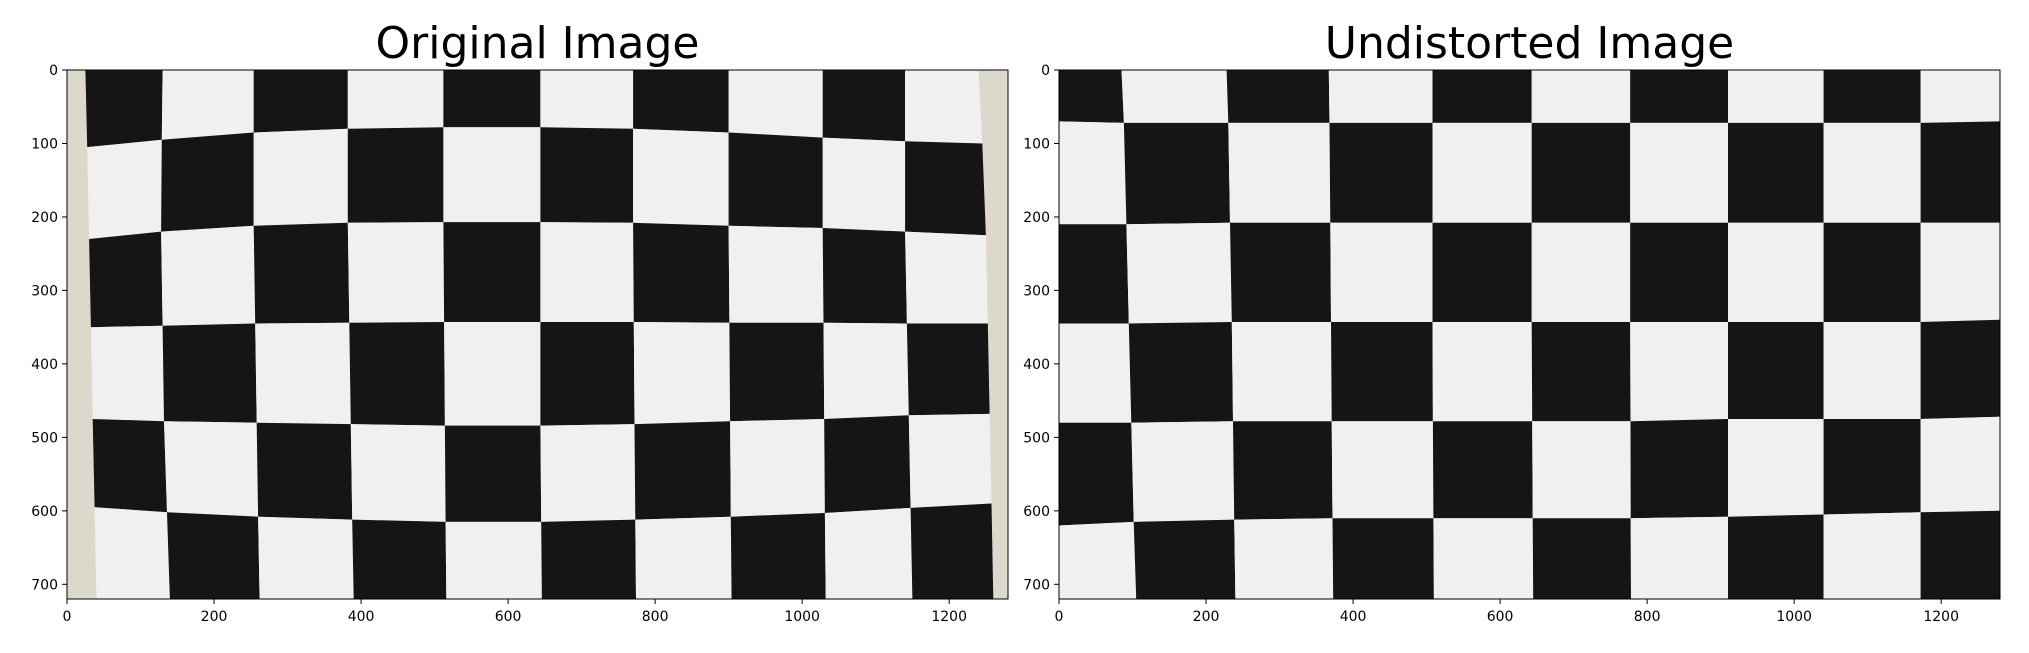 The image size is (2029, 653). Describe the element at coordinates (950, 460) in the screenshot. I see `original-square-r4-c9` at that location.